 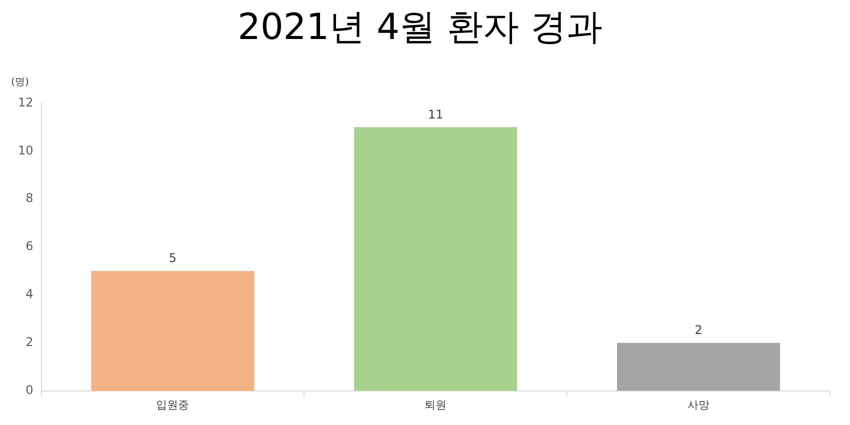 What do you see at coordinates (20, 82) in the screenshot?
I see `y-axis-title: (명)` at bounding box center [20, 82].